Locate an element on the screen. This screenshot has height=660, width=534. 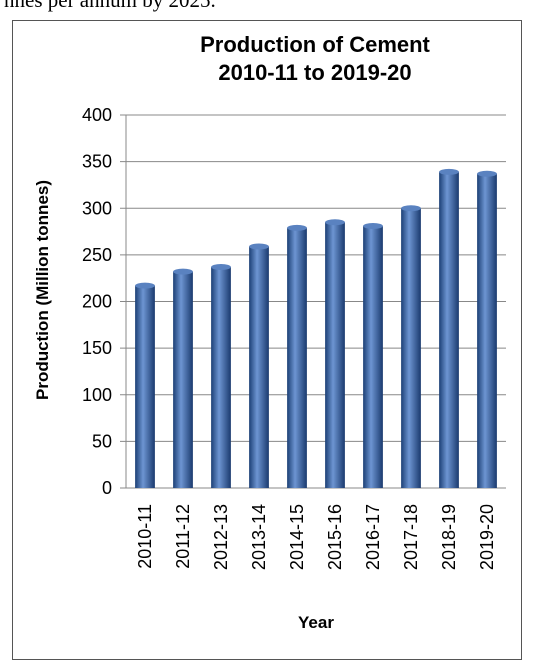
y-tick-label-4: 200 is located at coordinates (97, 302).